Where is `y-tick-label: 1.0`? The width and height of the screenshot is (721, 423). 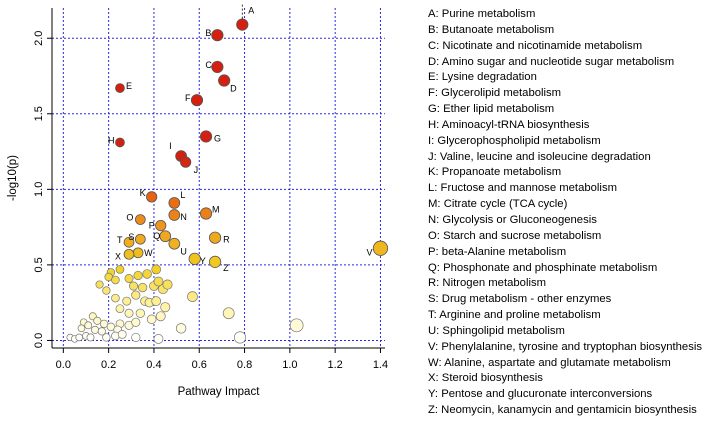
y-tick-label: 1.0 is located at coordinates (39, 189).